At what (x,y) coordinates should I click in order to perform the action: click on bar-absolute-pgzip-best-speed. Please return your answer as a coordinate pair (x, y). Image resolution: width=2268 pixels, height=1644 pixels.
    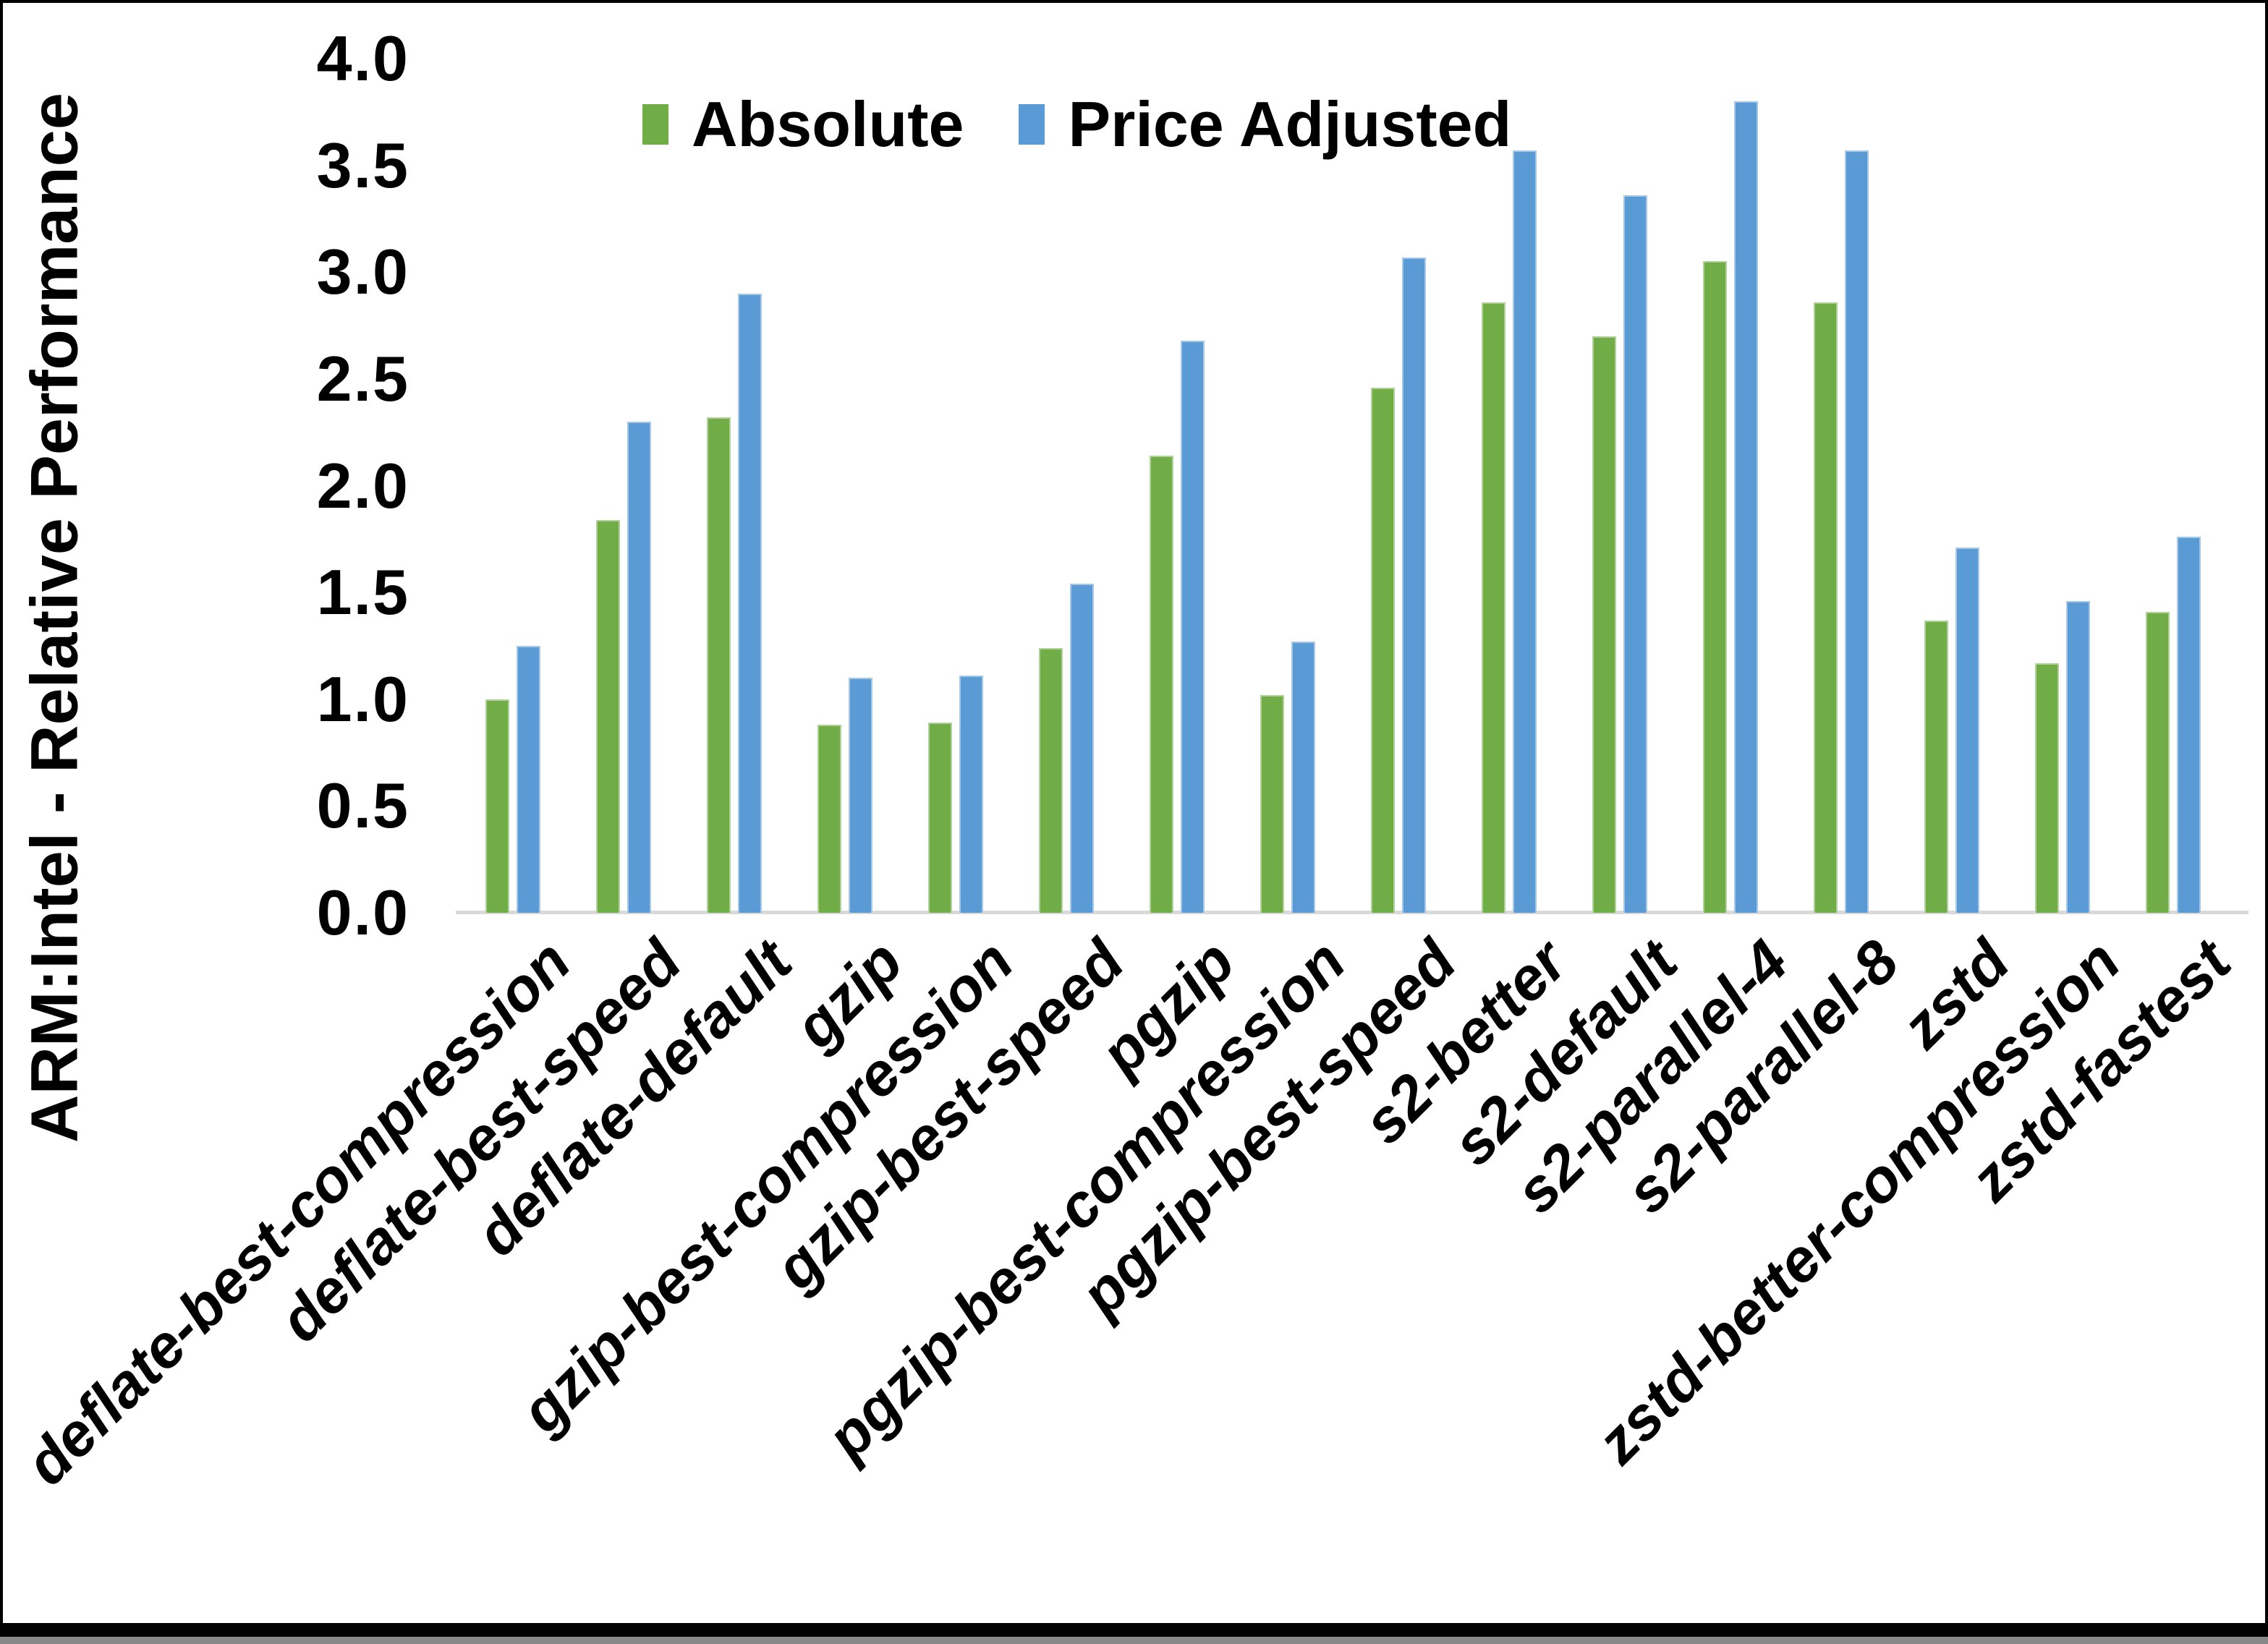
    Looking at the image, I should click on (1383, 650).